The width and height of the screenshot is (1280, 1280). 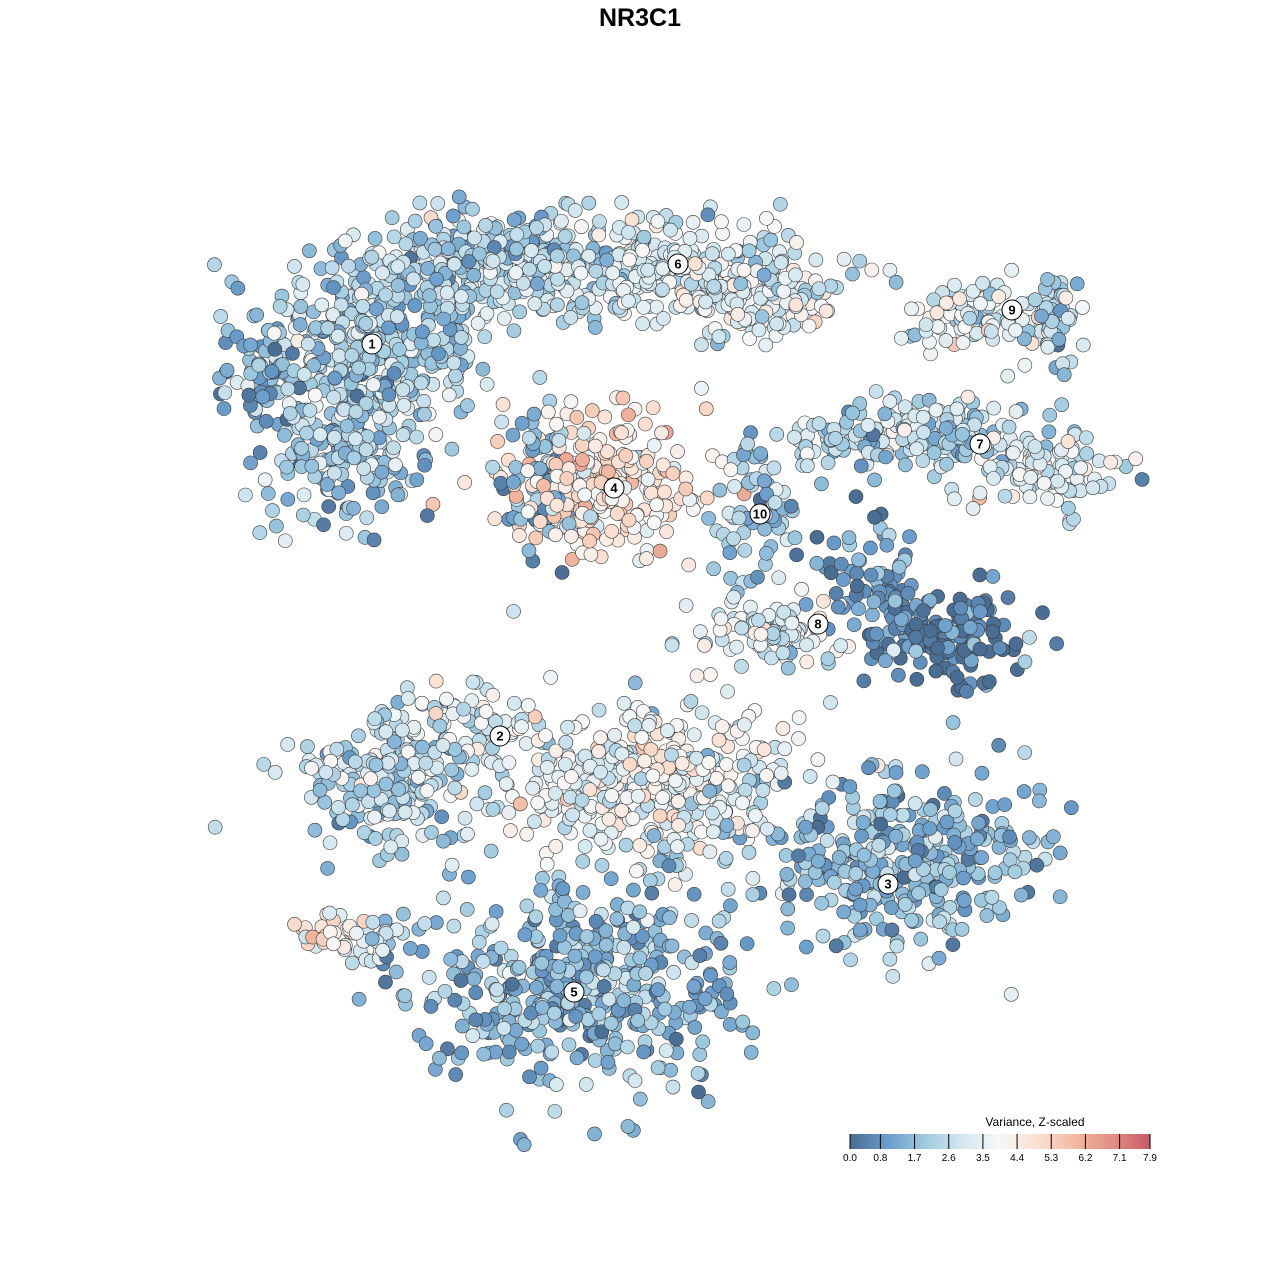 I want to click on cluster-label-text: 3, so click(x=887, y=884).